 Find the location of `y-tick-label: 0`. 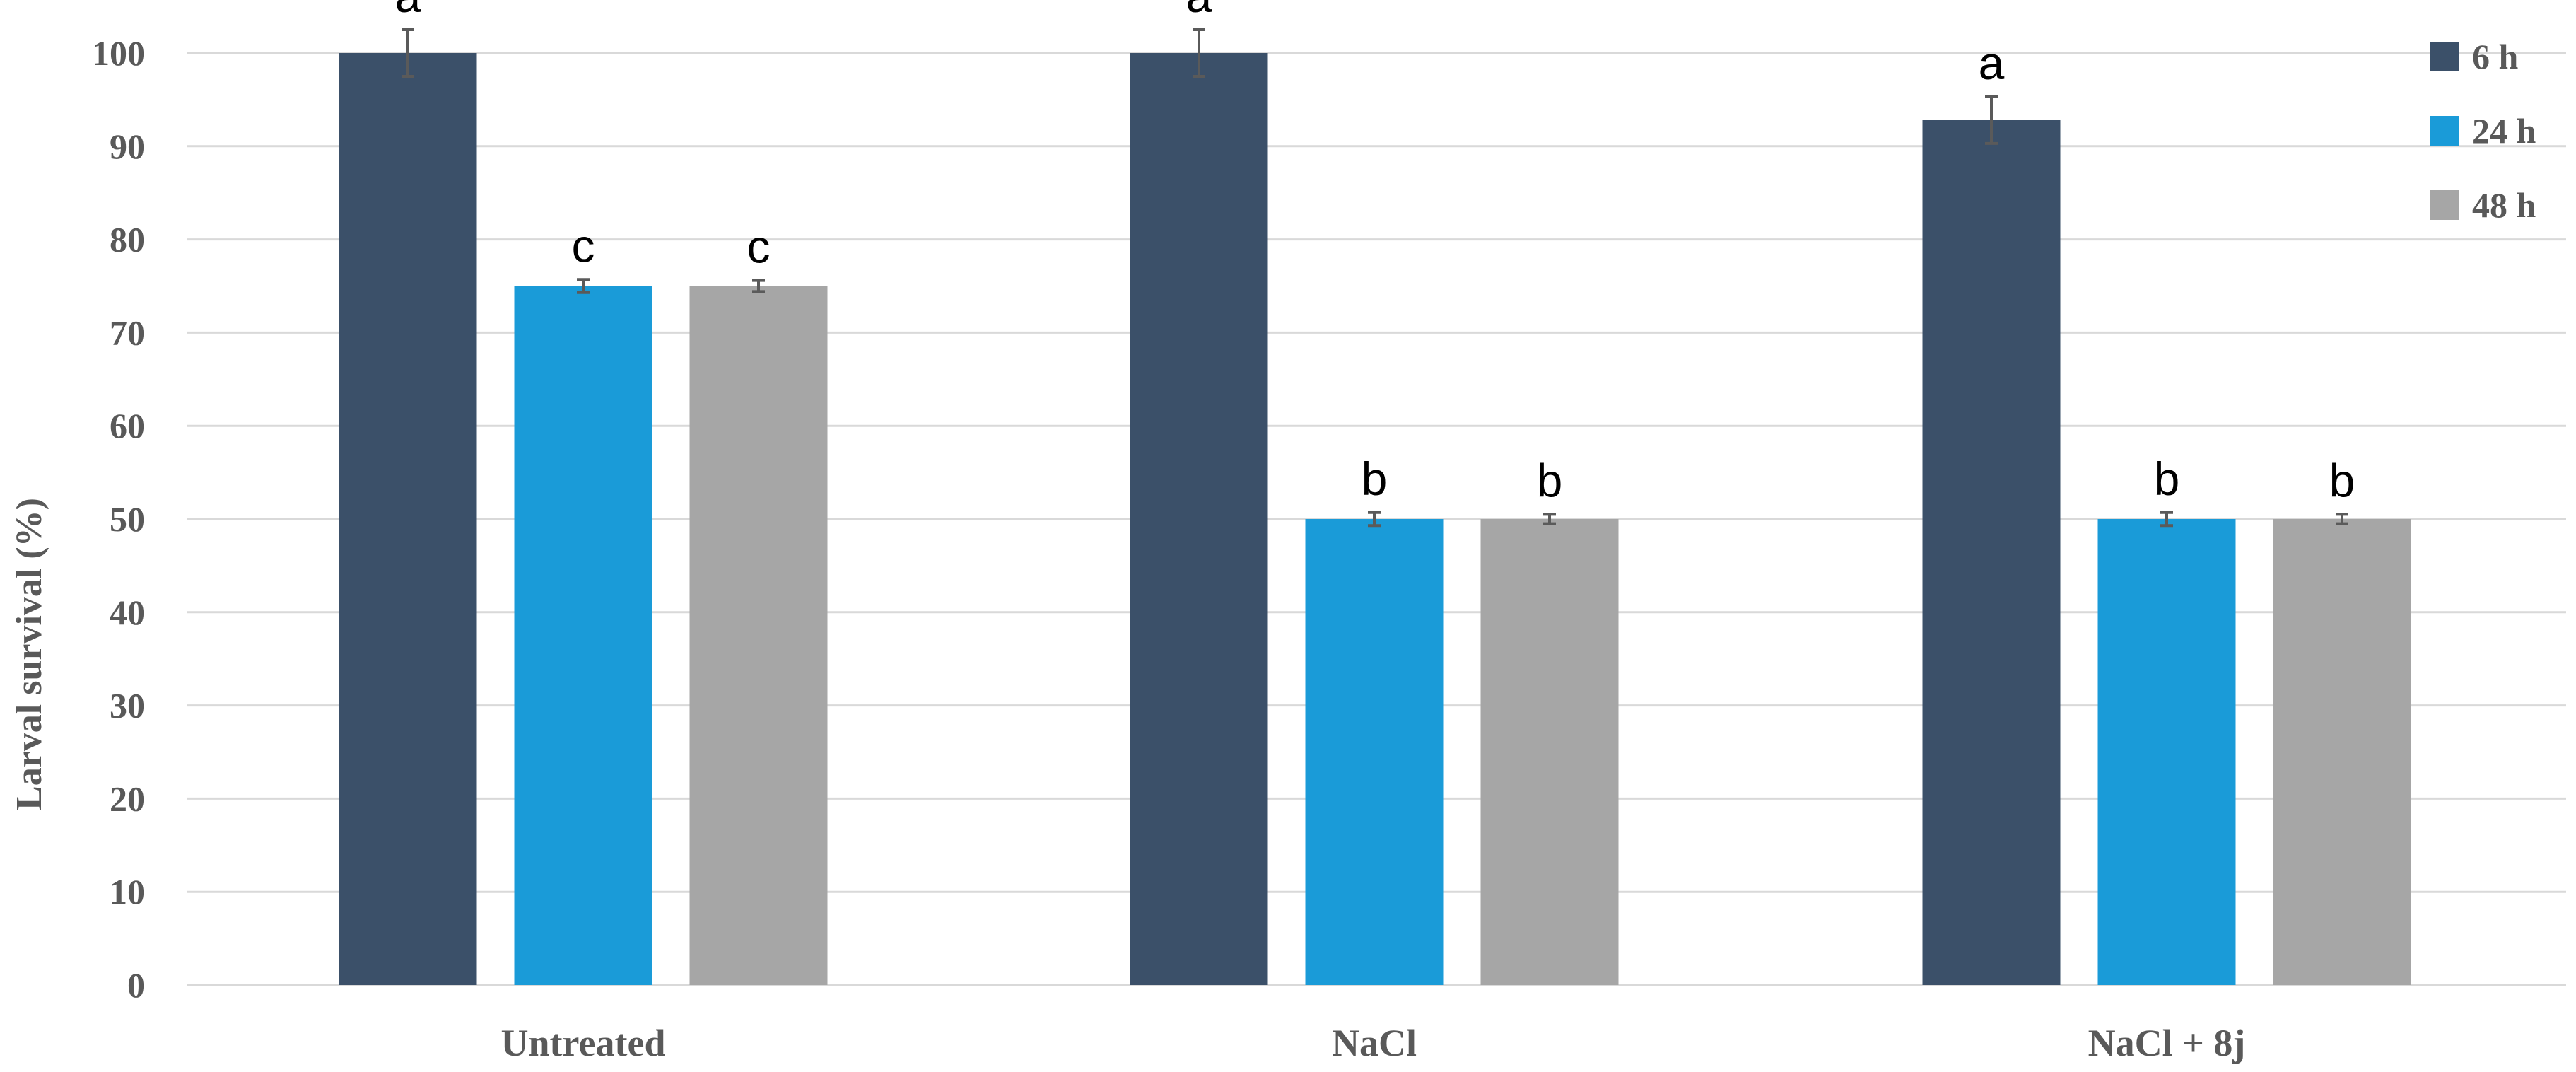

y-tick-label: 0 is located at coordinates (136, 985).